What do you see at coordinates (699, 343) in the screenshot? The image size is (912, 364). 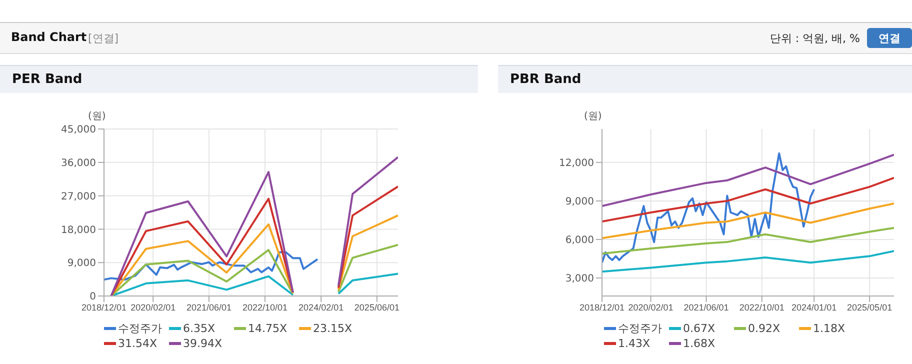 I see `legend-label: 1.68X` at bounding box center [699, 343].